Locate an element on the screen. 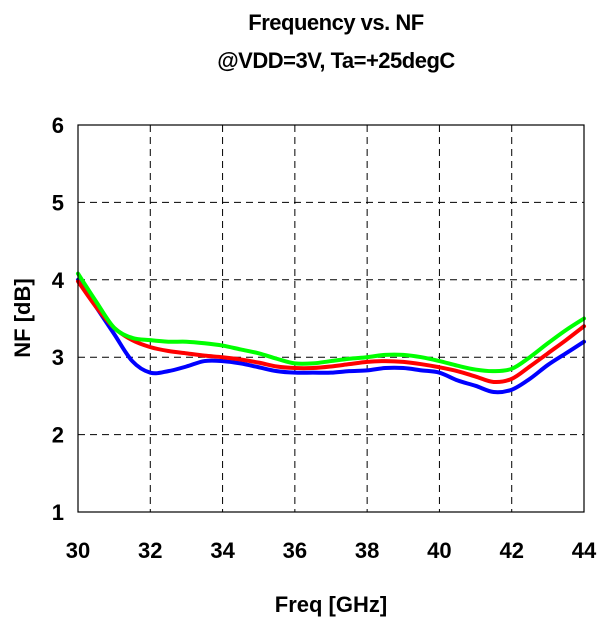 This screenshot has height=619, width=600. x-tick-label: 40 is located at coordinates (439, 550).